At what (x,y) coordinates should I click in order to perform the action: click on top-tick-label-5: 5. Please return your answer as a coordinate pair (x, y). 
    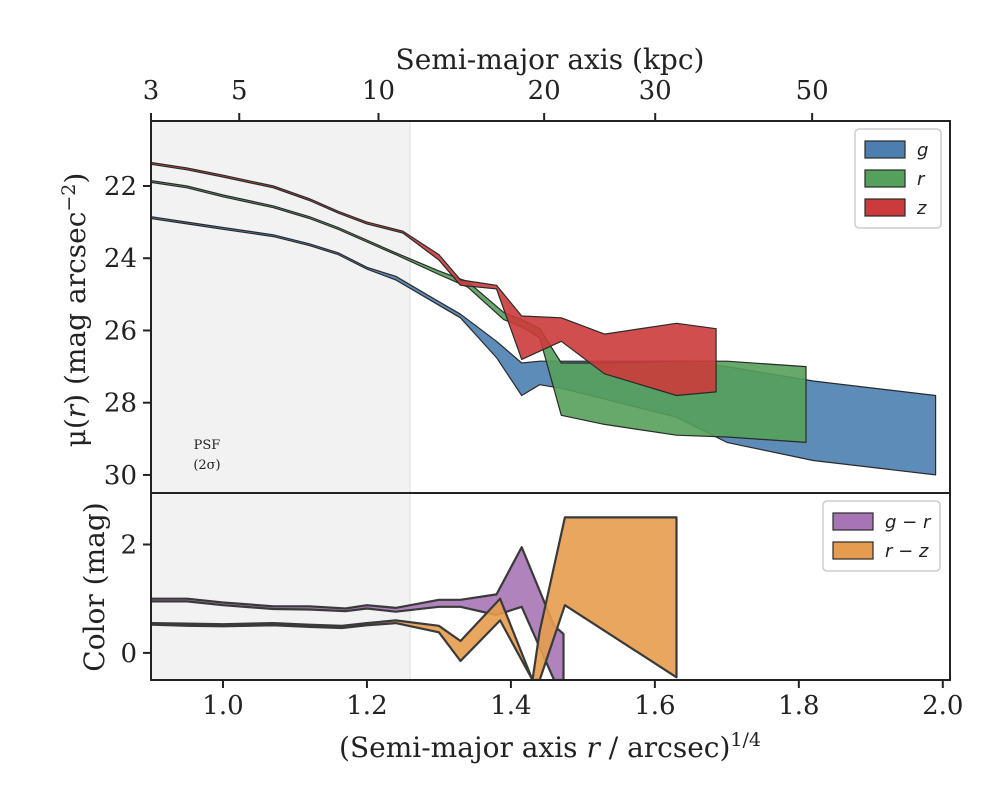
    Looking at the image, I should click on (239, 91).